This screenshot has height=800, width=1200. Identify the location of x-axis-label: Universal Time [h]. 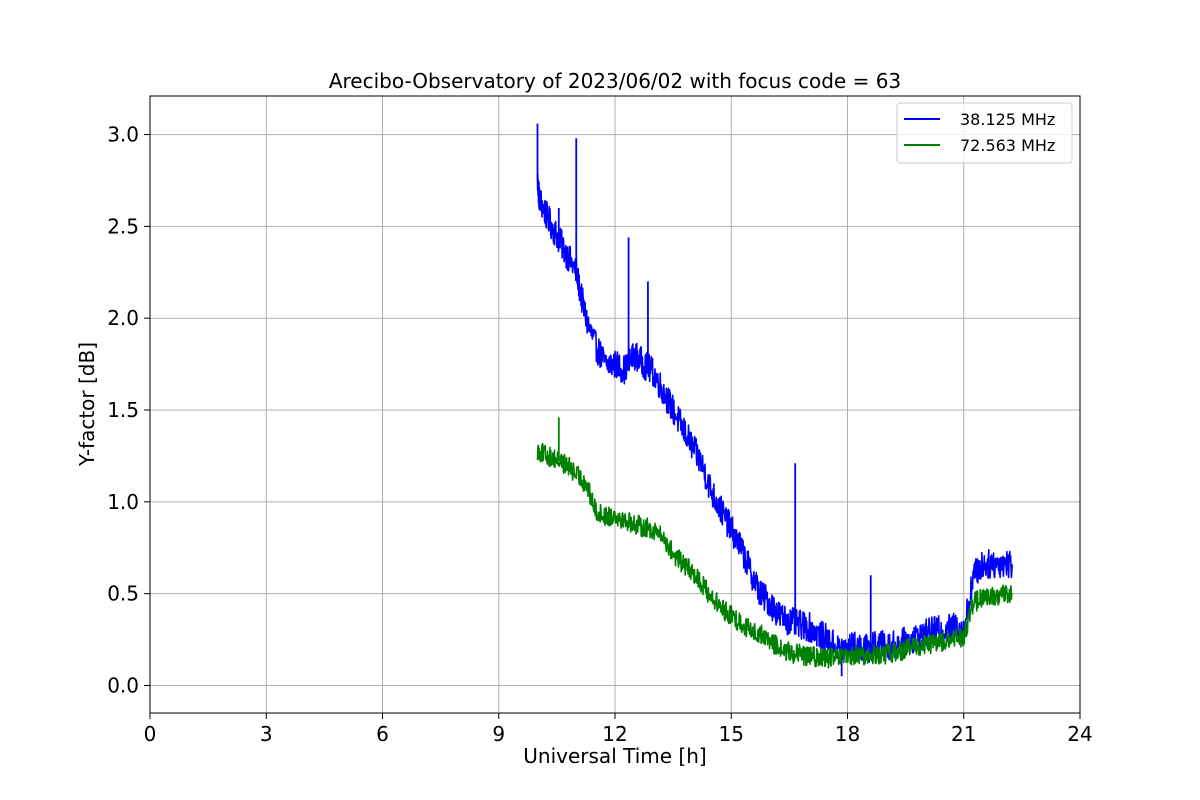
(614, 756).